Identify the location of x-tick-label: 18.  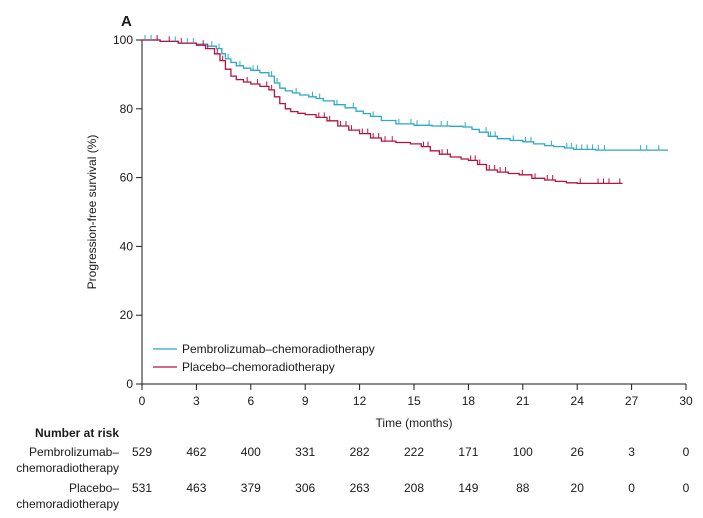
(469, 401).